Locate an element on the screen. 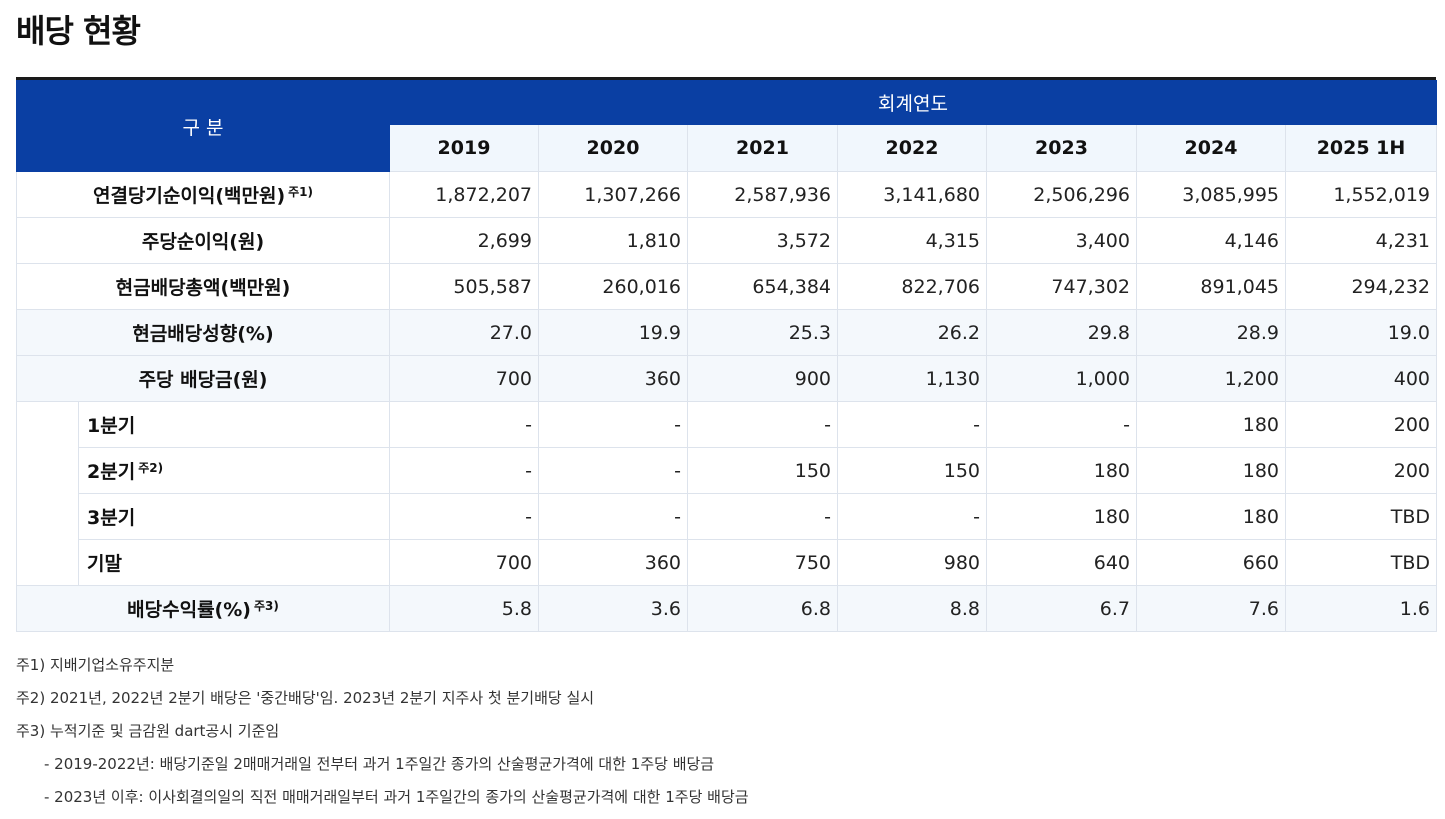 The width and height of the screenshot is (1445, 819). row-label: 1분기 is located at coordinates (234, 424).